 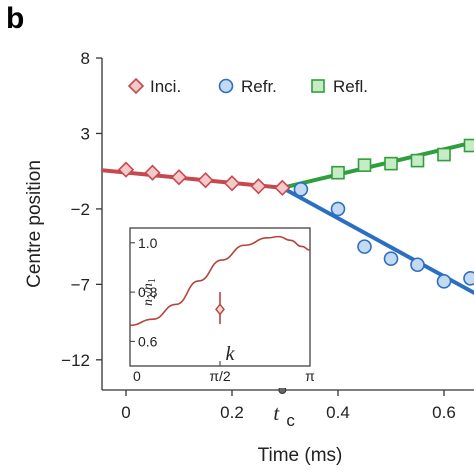 What do you see at coordinates (377, 240) in the screenshot?
I see `fit-line-refr` at bounding box center [377, 240].